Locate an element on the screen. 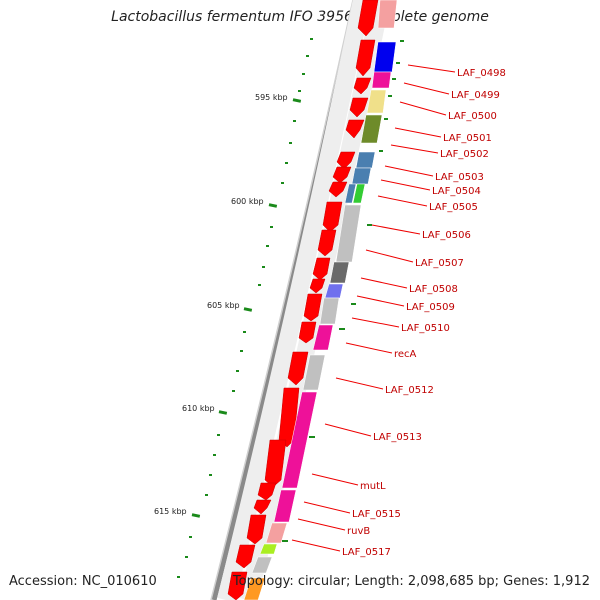 The height and width of the screenshot is (600, 600). gene-label: LAF_0513 is located at coordinates (397, 437).